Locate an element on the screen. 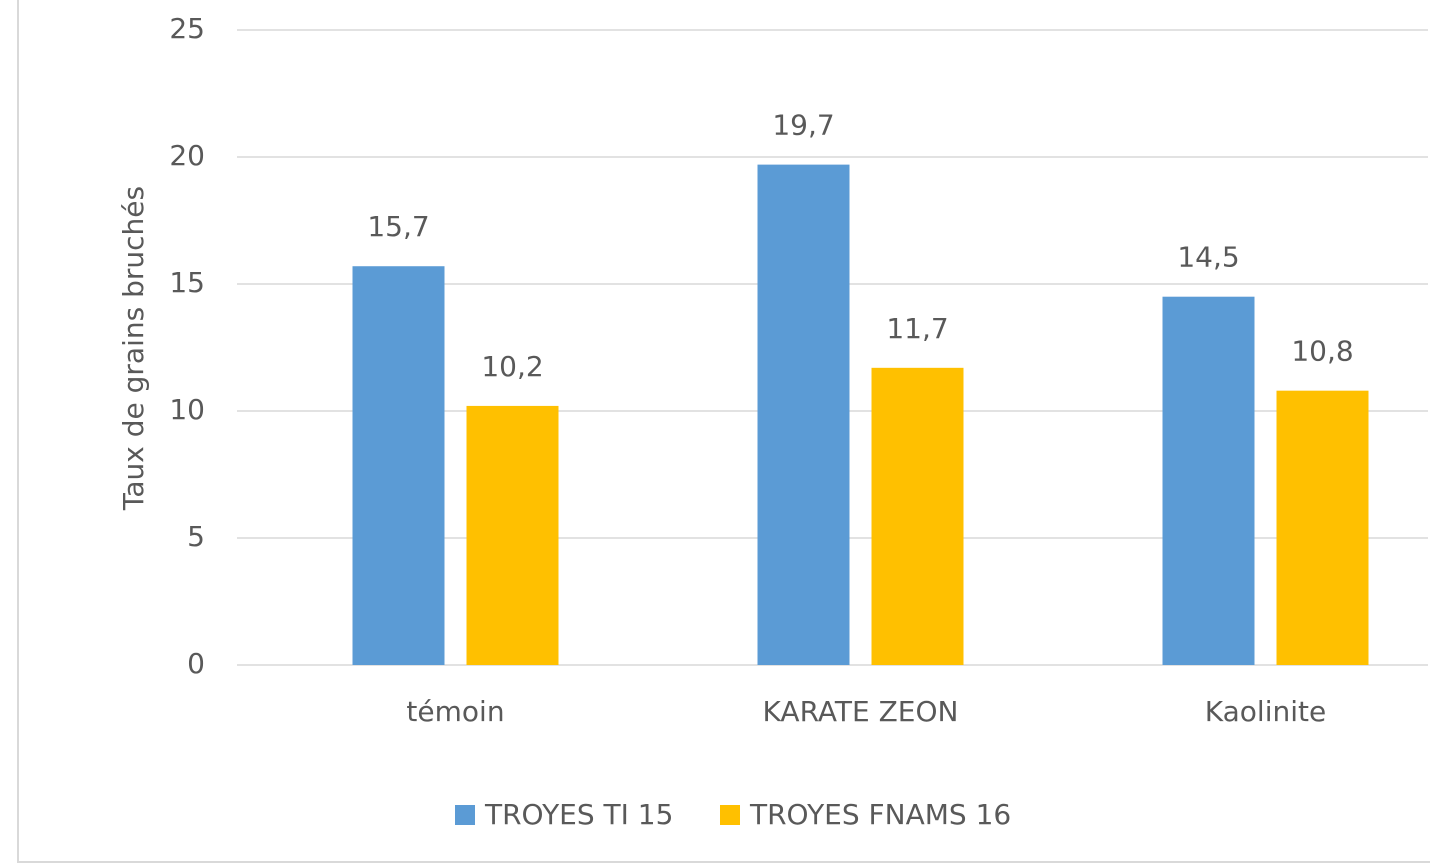 Image resolution: width=1430 pixels, height=866 pixels. data-label: 10,8 is located at coordinates (1322, 351).